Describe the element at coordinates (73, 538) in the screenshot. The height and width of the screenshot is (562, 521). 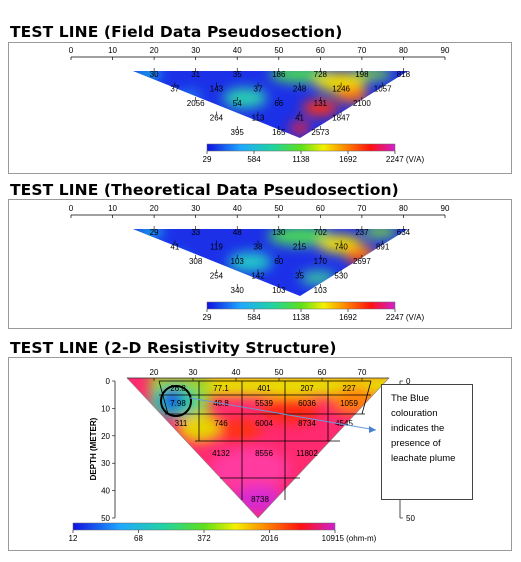
I see `colorbar-label: 12` at that location.